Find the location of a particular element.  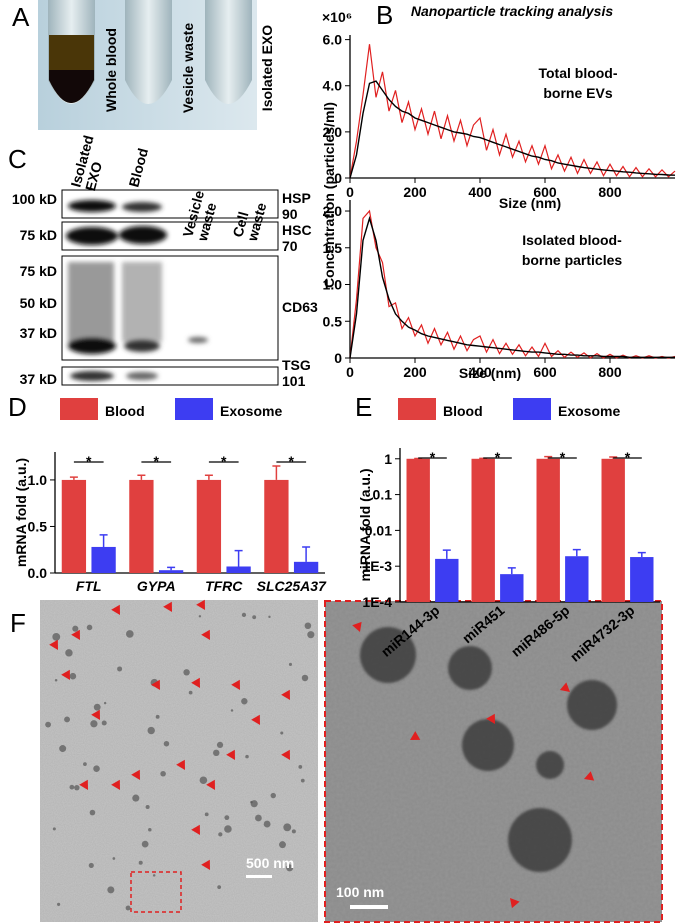

y-tick-label: 1 is located at coordinates (388, 459).